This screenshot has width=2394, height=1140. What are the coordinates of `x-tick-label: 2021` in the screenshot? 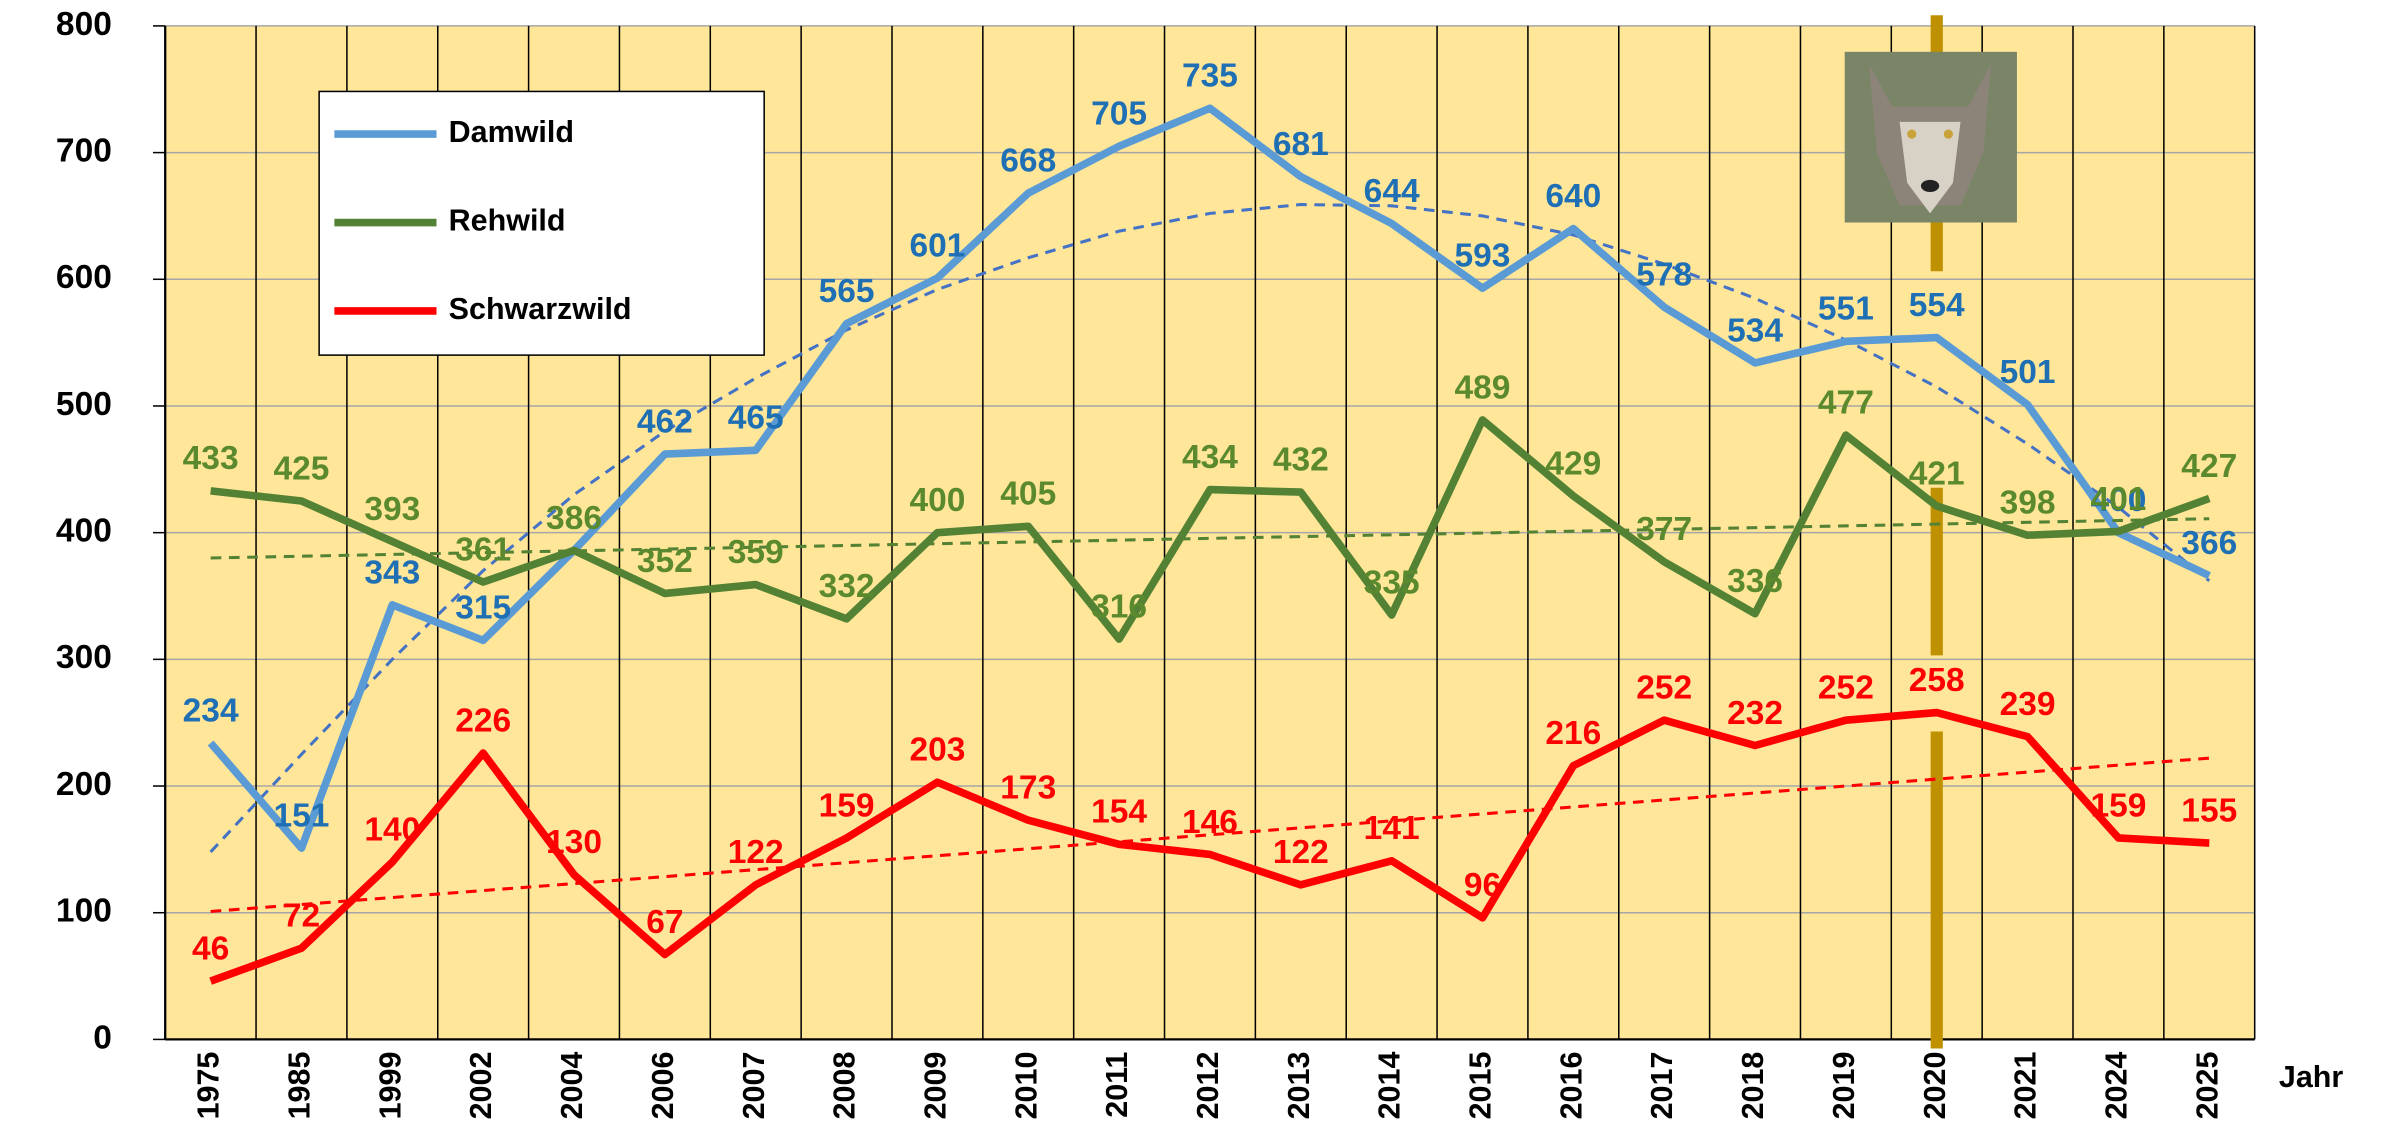 It's located at (2026, 1086).